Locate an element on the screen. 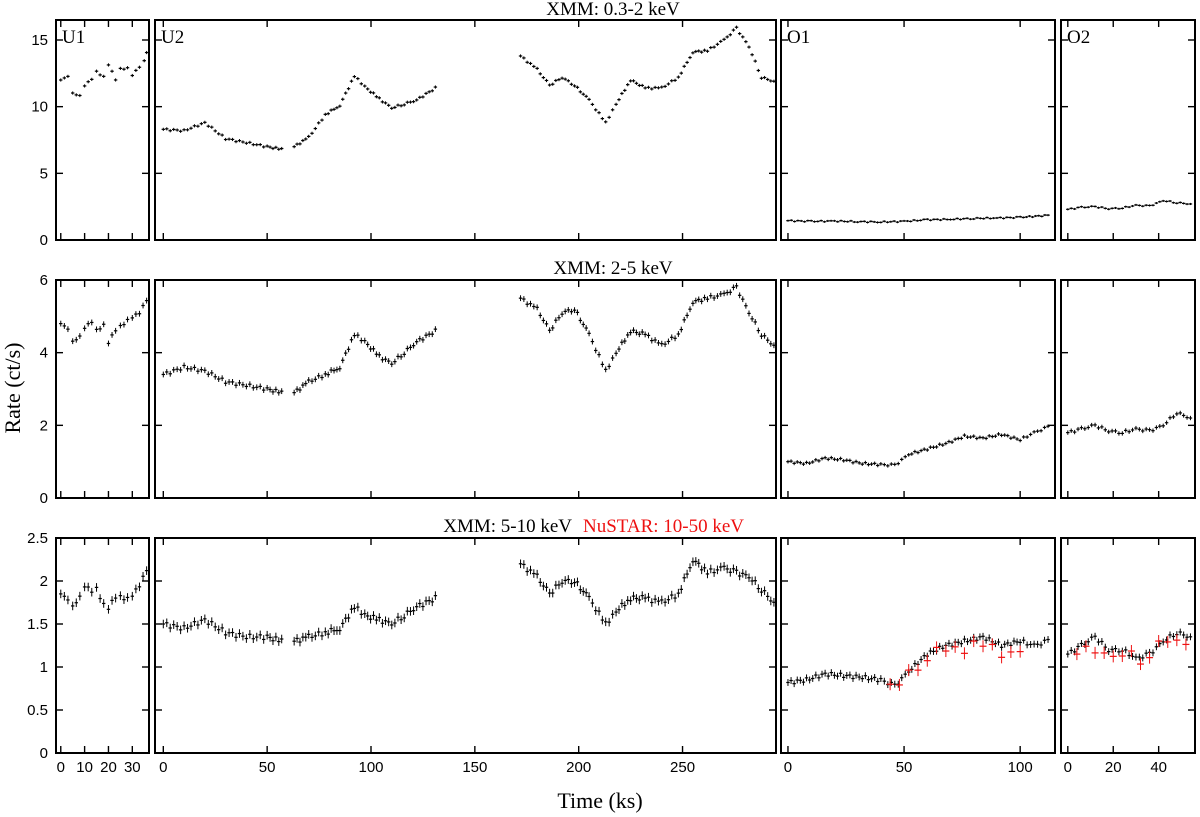  panel-u1-row1: 0 2 4 6 is located at coordinates (95, 389).